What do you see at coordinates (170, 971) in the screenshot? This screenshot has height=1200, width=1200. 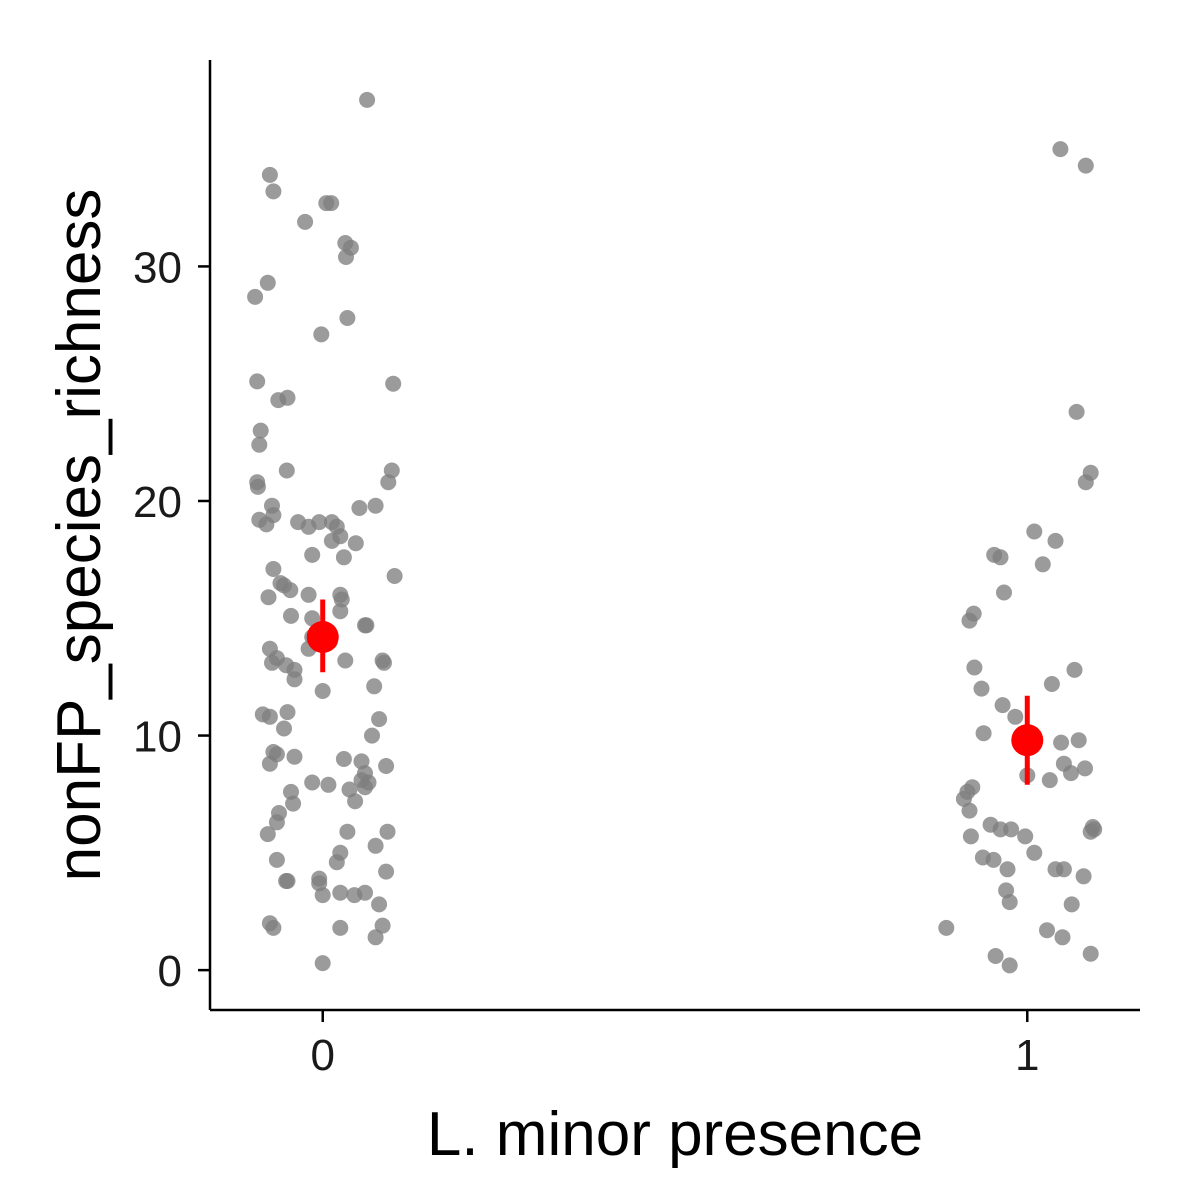 I see `y-tick-label: 0` at bounding box center [170, 971].